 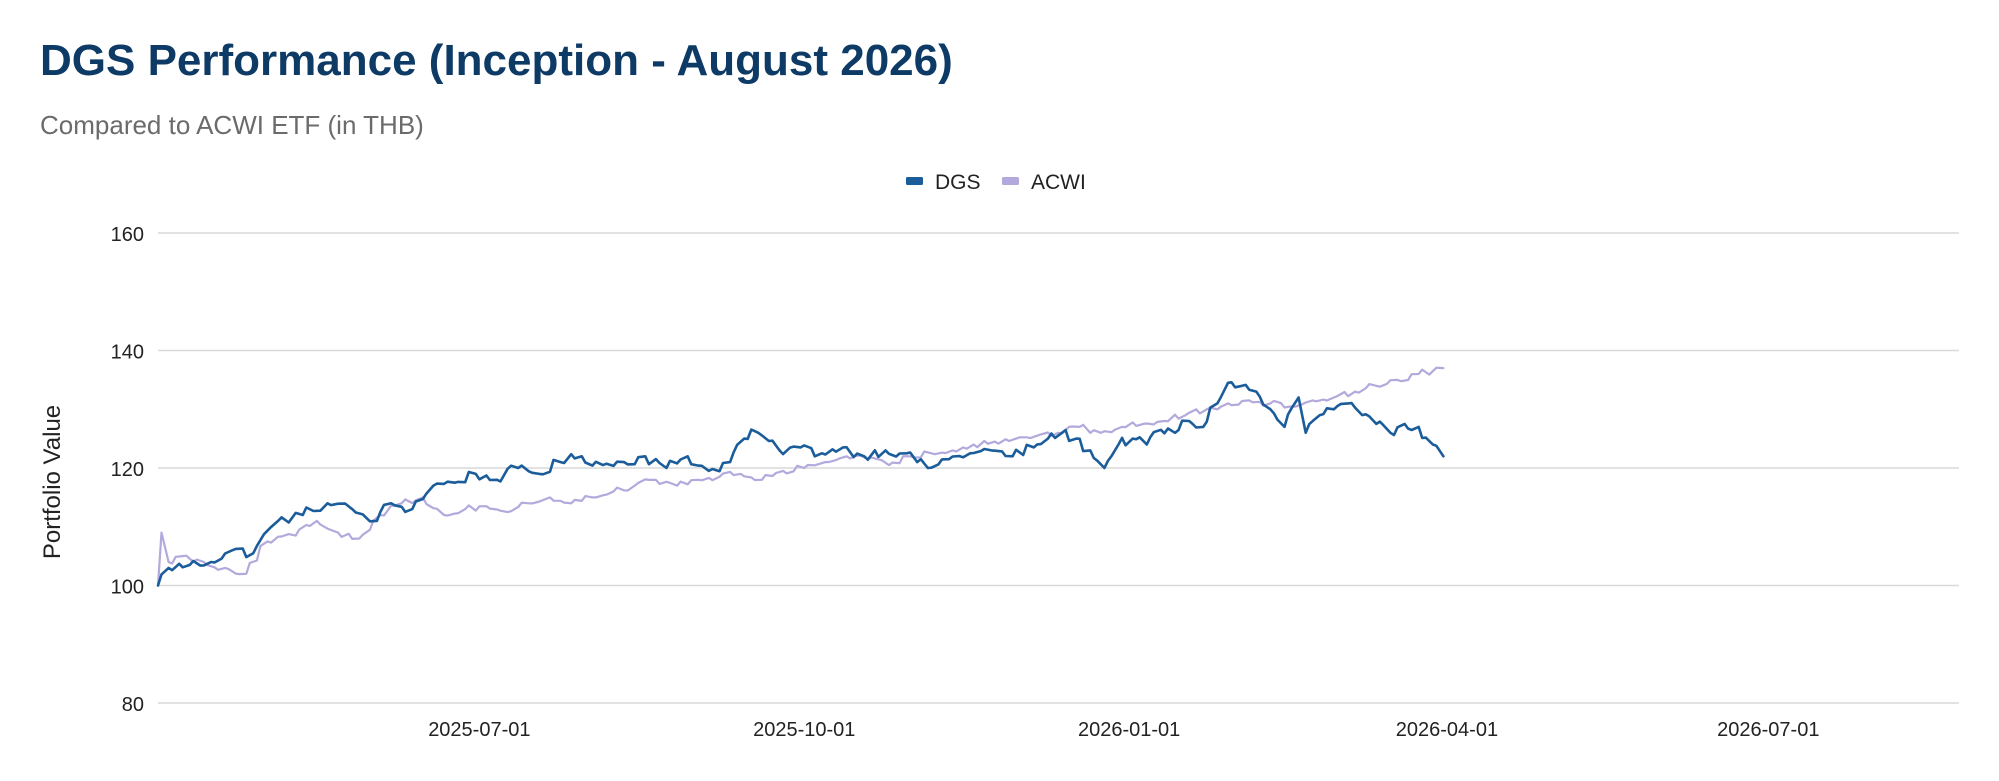 I want to click on y-tick-label: 140, so click(x=127, y=353).